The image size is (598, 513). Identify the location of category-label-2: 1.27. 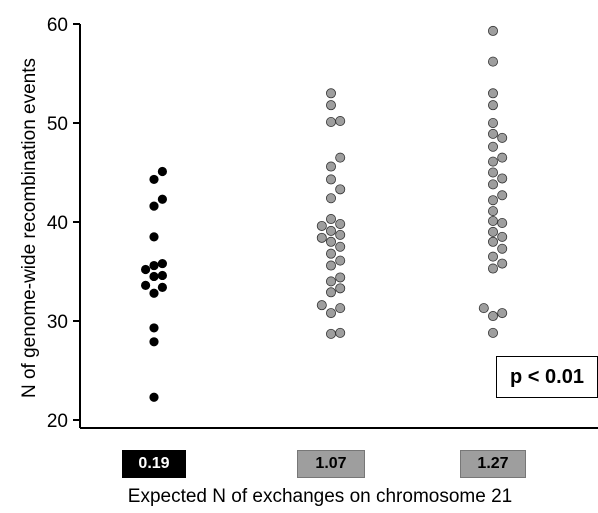
(493, 464).